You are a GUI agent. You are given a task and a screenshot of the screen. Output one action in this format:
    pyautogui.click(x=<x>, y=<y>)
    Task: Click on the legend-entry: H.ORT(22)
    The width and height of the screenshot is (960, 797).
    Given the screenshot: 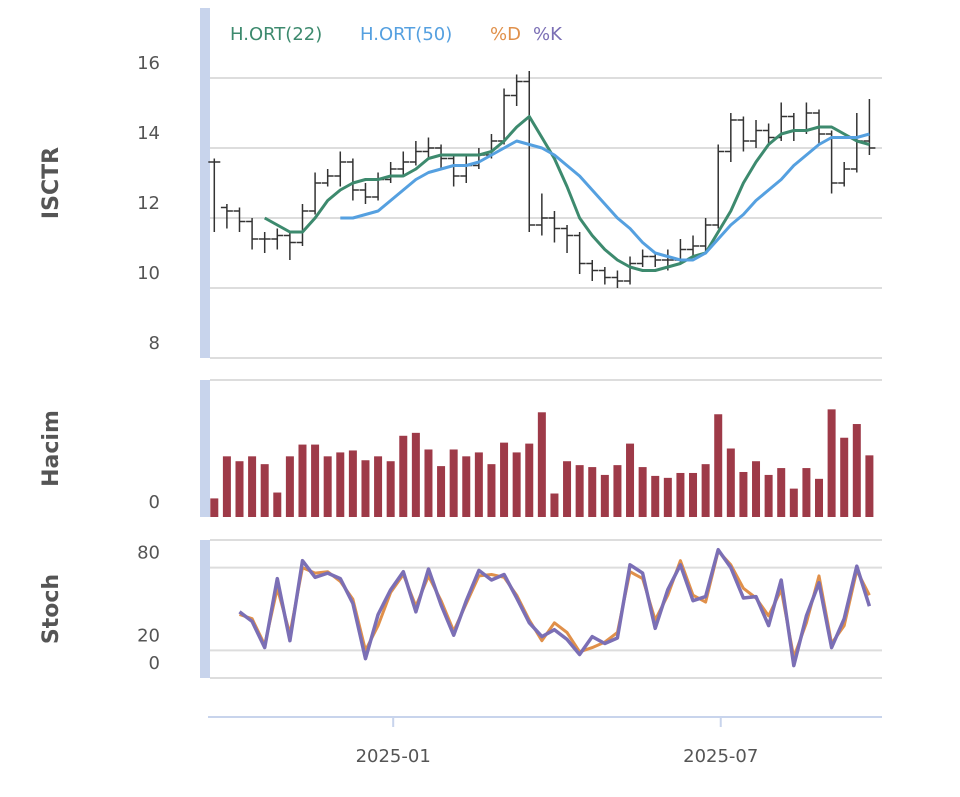 What is the action you would take?
    pyautogui.click(x=276, y=34)
    